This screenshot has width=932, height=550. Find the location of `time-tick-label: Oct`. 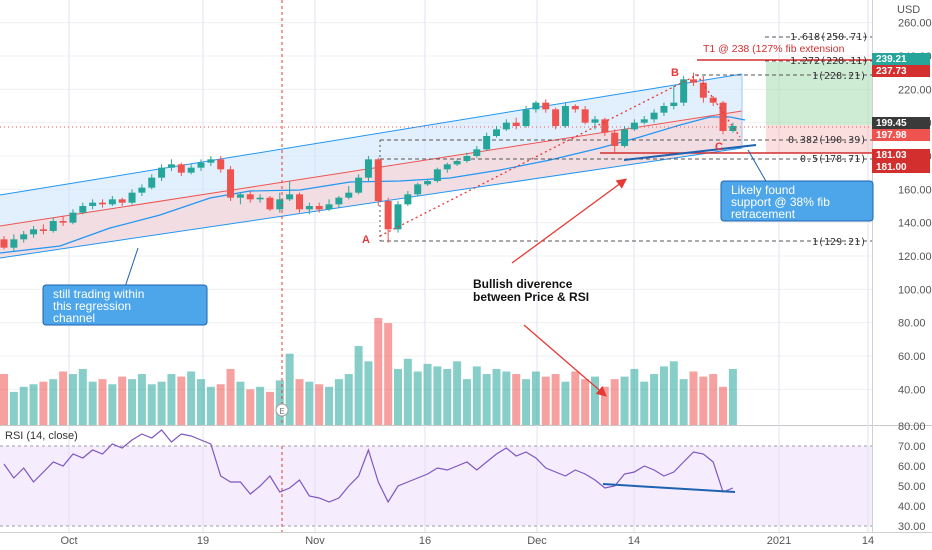

time-tick-label: Oct is located at coordinates (68, 541).